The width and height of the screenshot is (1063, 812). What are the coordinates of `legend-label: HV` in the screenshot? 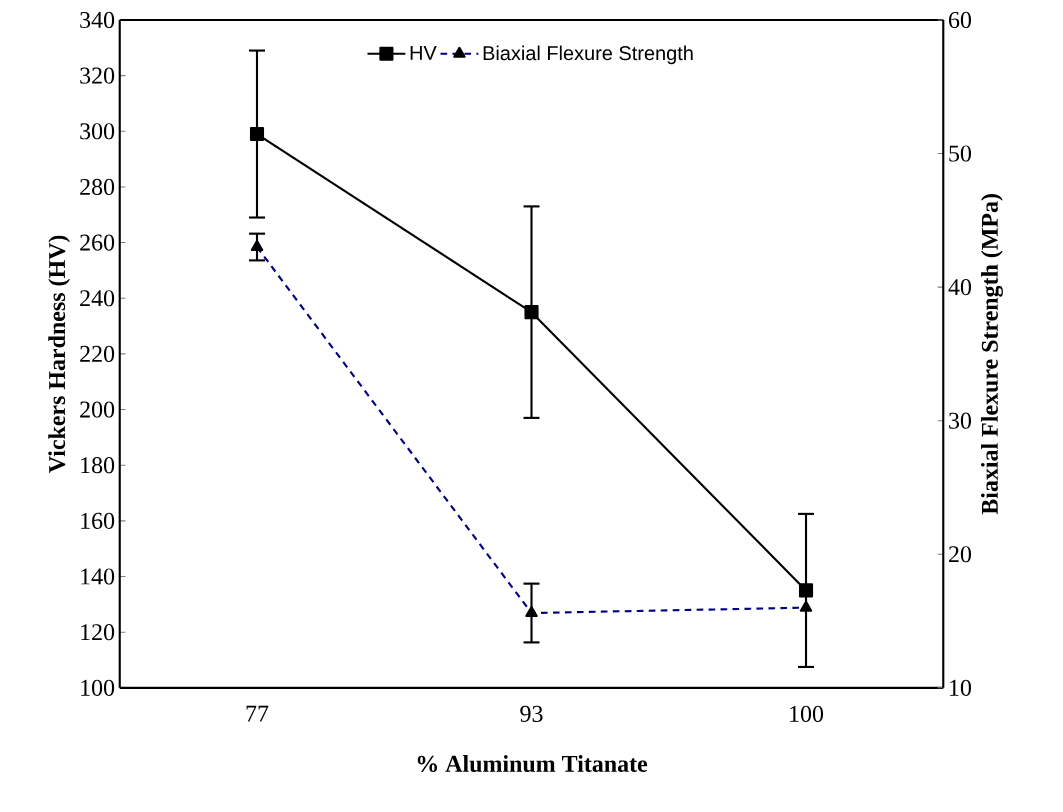 It's located at (423, 53).